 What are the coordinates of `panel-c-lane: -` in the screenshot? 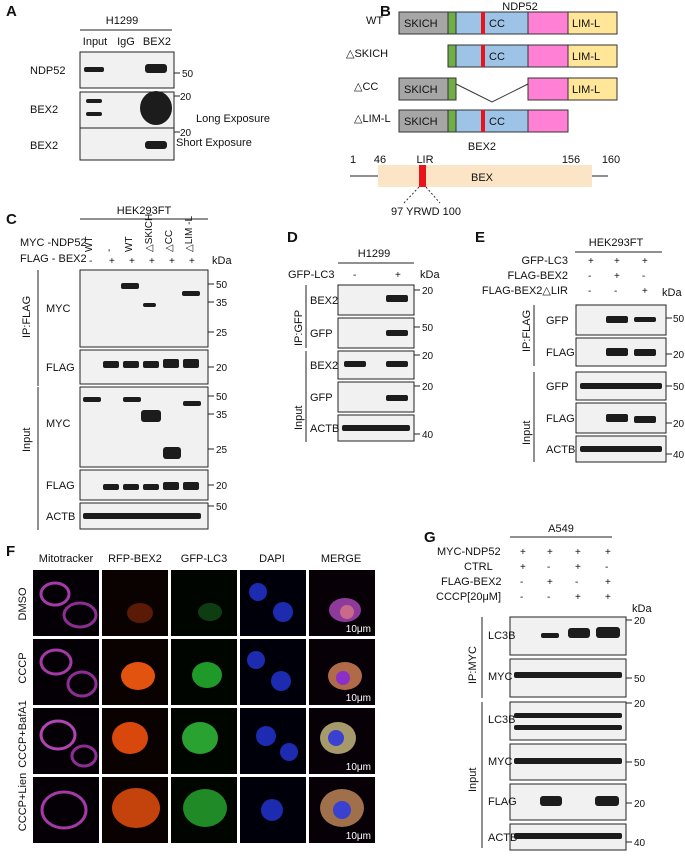 It's located at (109, 250).